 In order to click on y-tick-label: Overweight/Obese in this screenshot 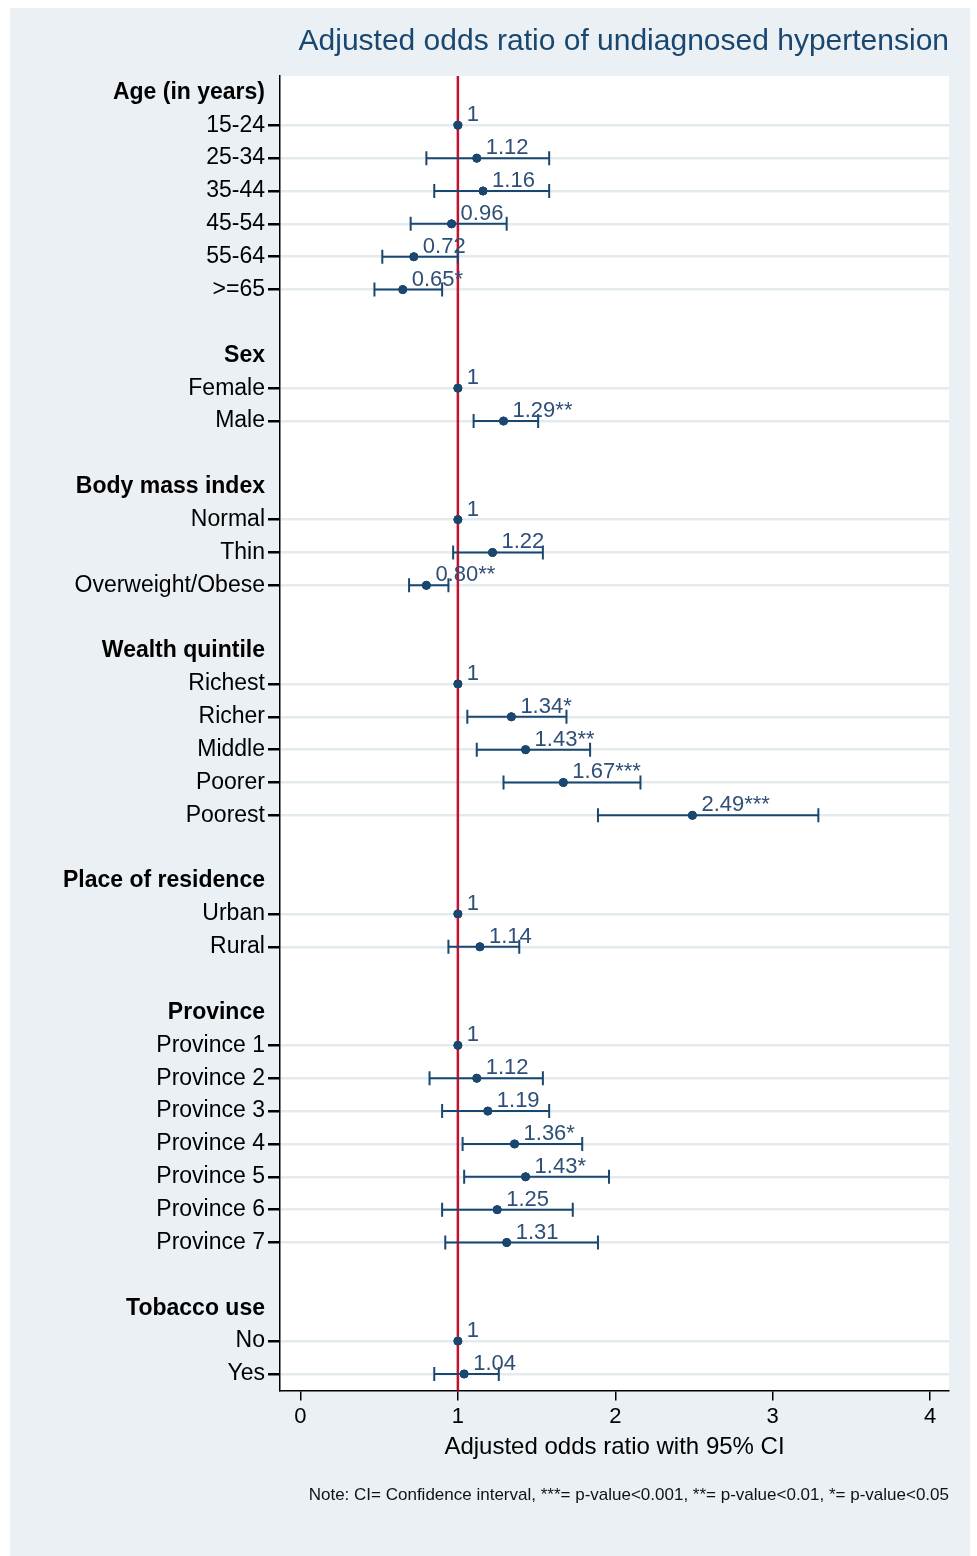, I will do `click(169, 583)`.